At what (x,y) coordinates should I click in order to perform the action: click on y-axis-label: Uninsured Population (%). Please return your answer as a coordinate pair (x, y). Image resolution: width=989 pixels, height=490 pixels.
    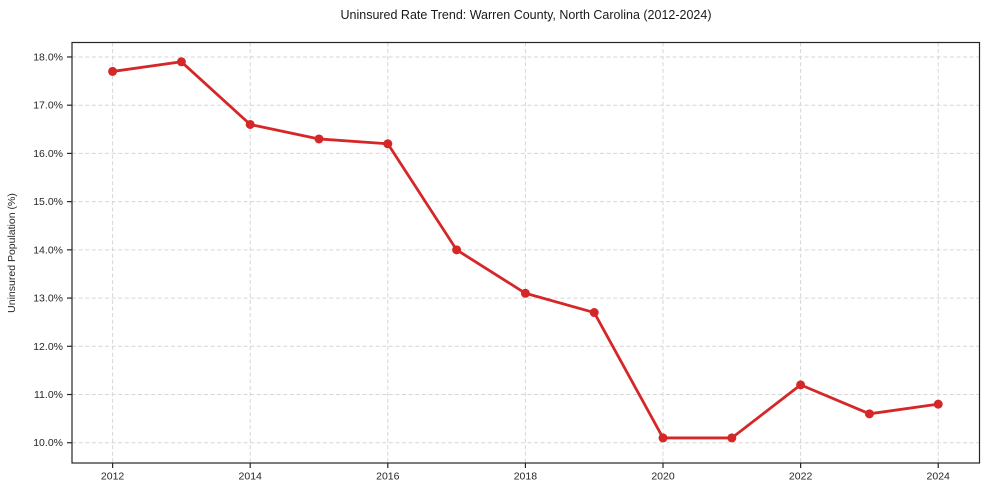
    Looking at the image, I should click on (12, 253).